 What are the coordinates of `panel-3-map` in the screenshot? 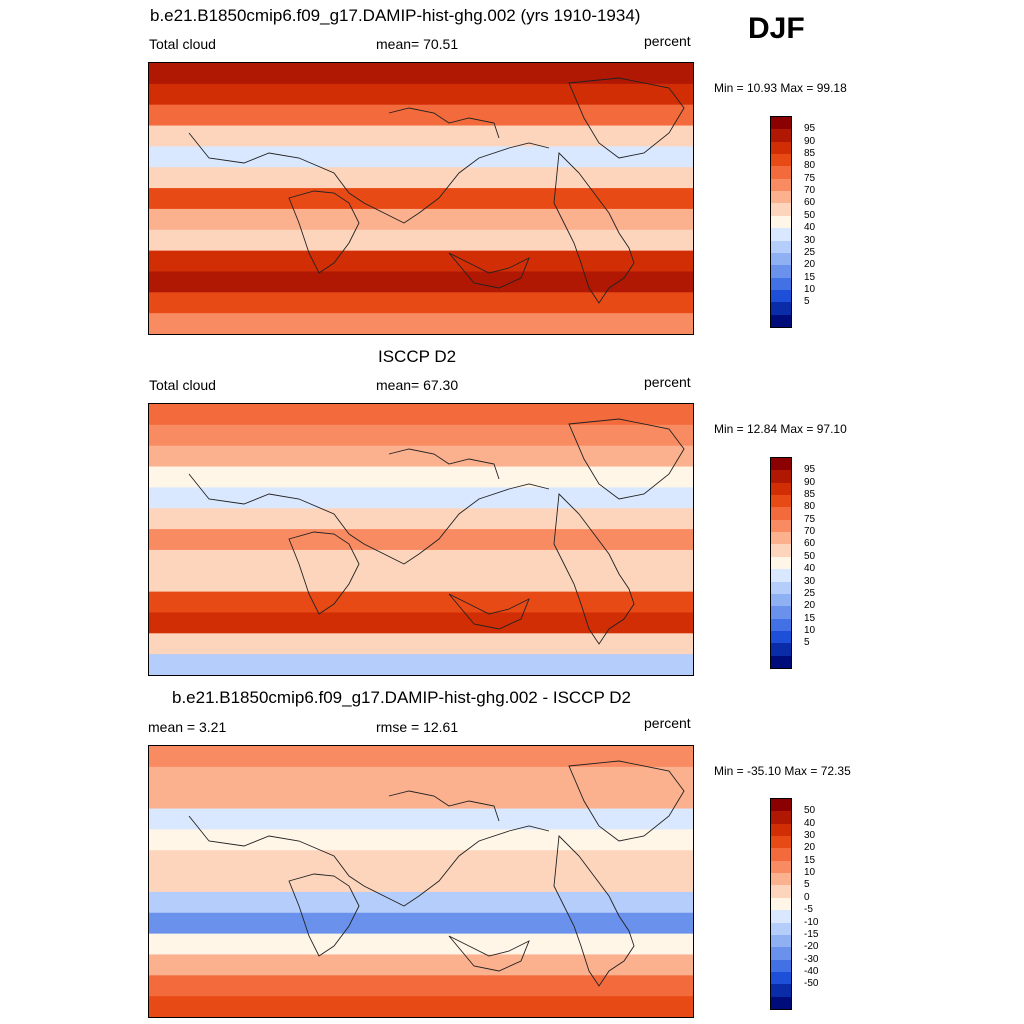 It's located at (421, 881).